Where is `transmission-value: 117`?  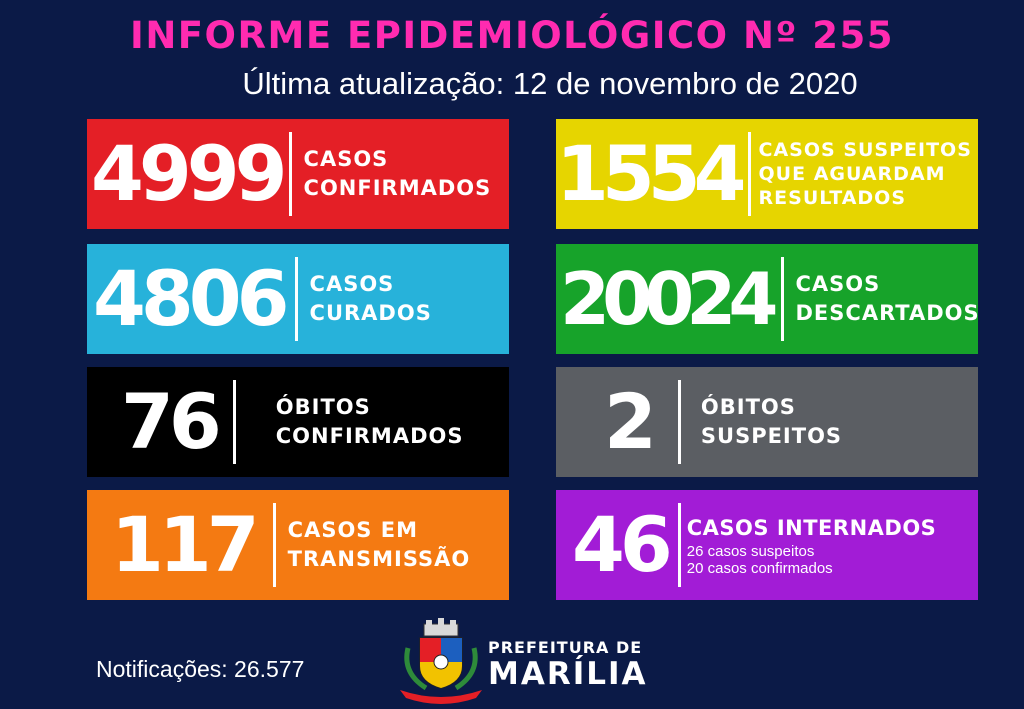
transmission-value: 117 is located at coordinates (185, 544).